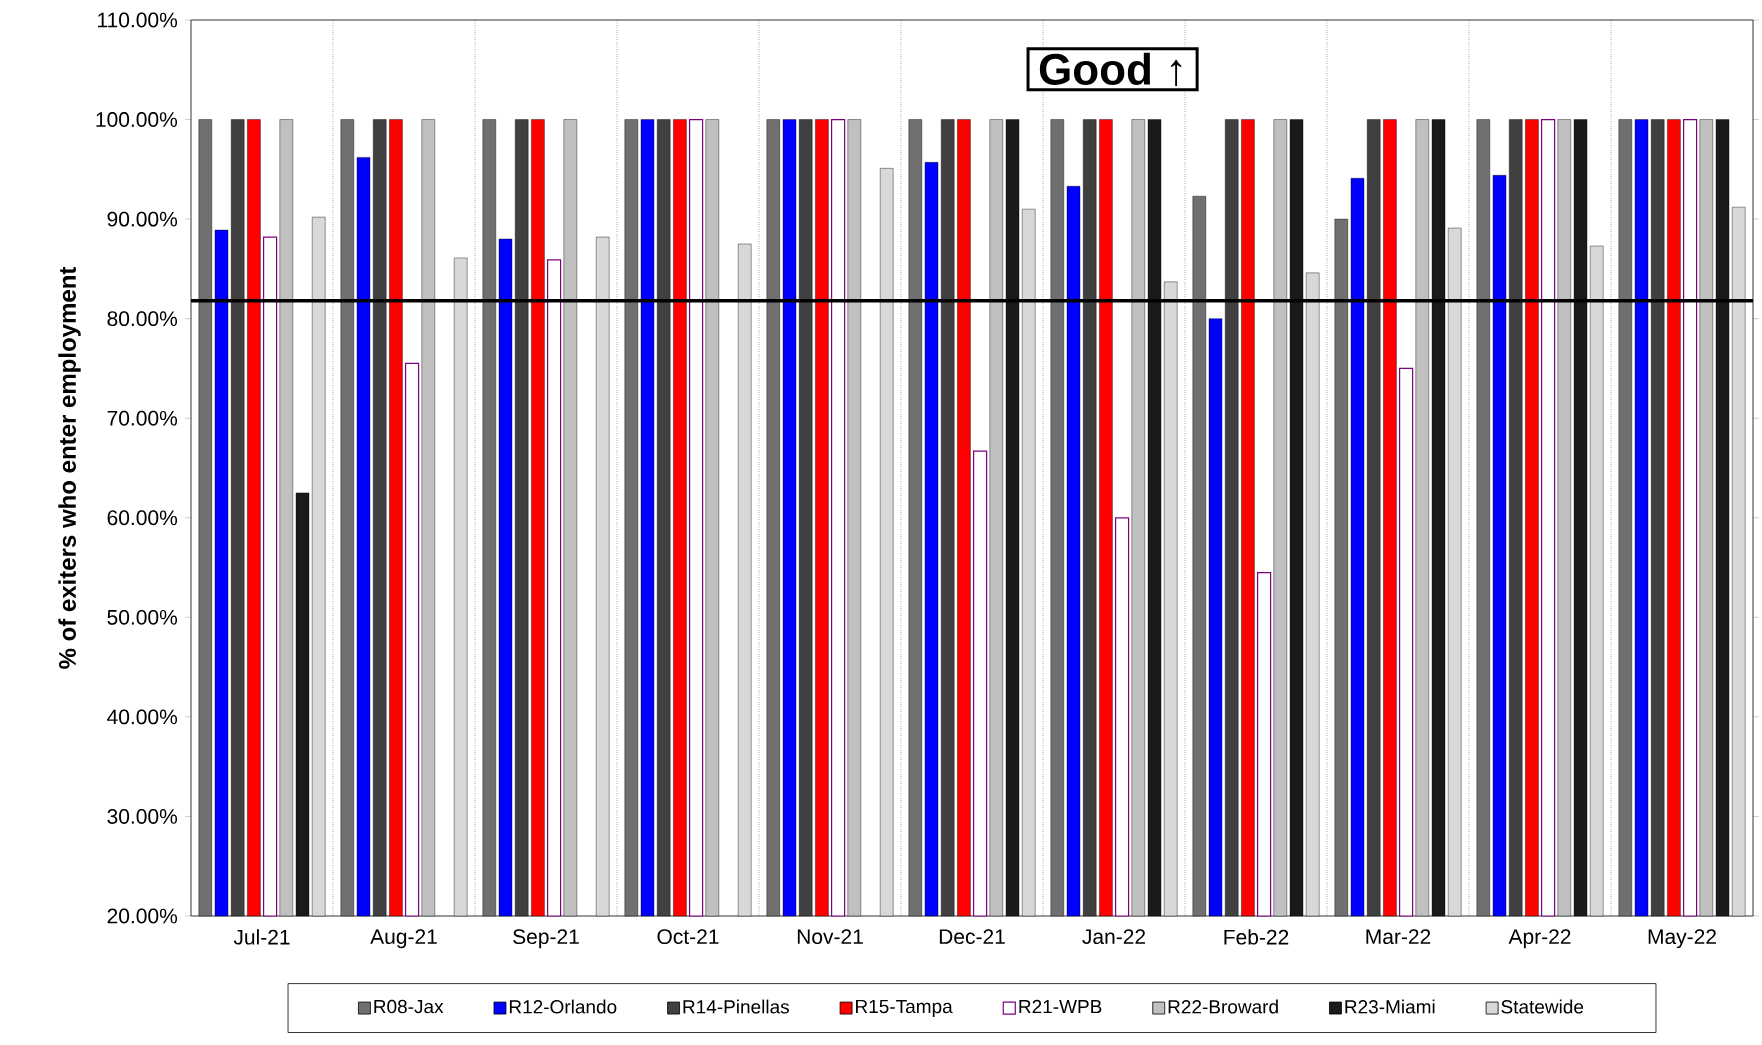  I want to click on x-tick-label: Feb-22, so click(1256, 937).